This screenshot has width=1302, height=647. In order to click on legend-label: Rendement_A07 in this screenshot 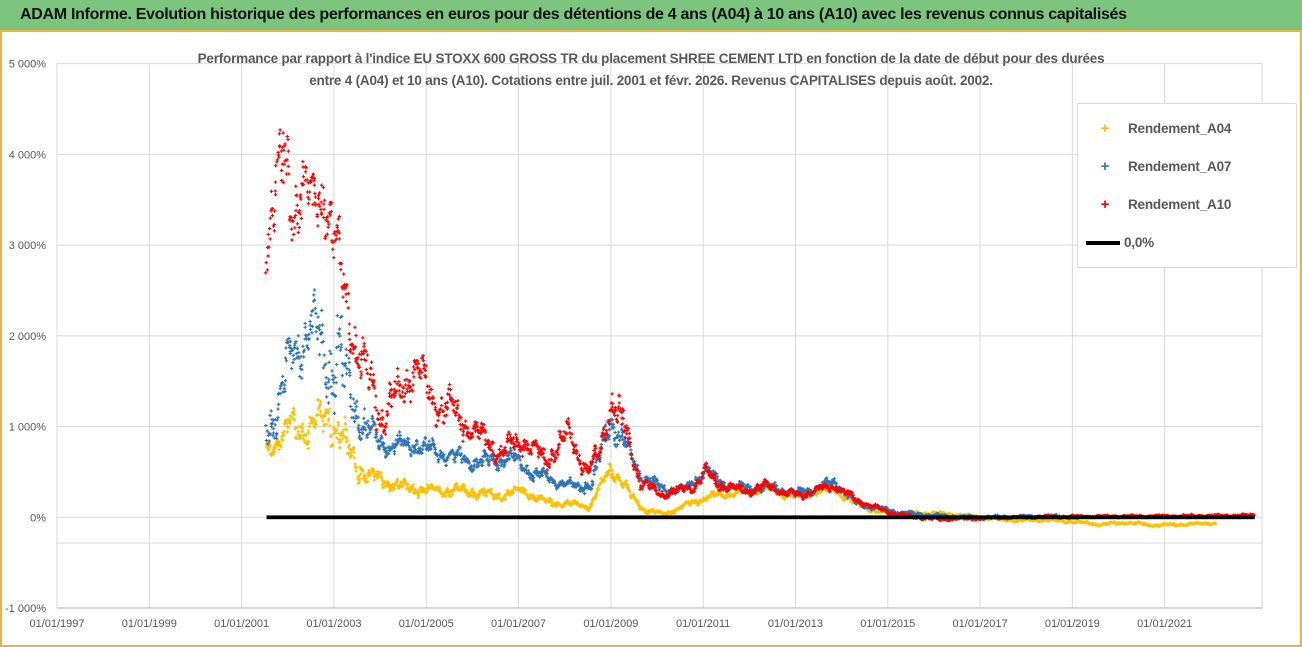, I will do `click(1180, 166)`.